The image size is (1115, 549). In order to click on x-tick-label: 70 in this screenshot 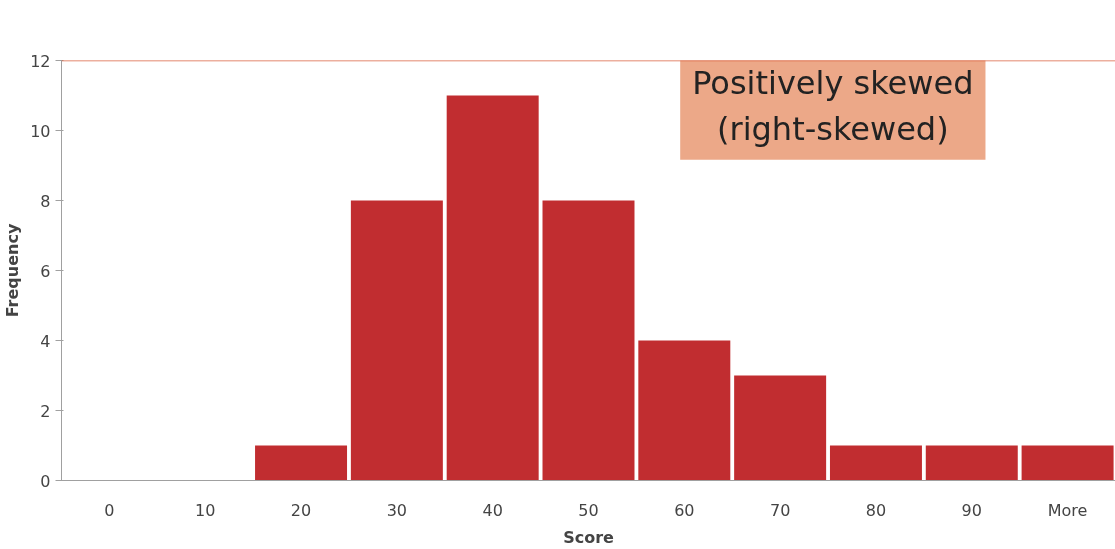, I will do `click(780, 510)`.